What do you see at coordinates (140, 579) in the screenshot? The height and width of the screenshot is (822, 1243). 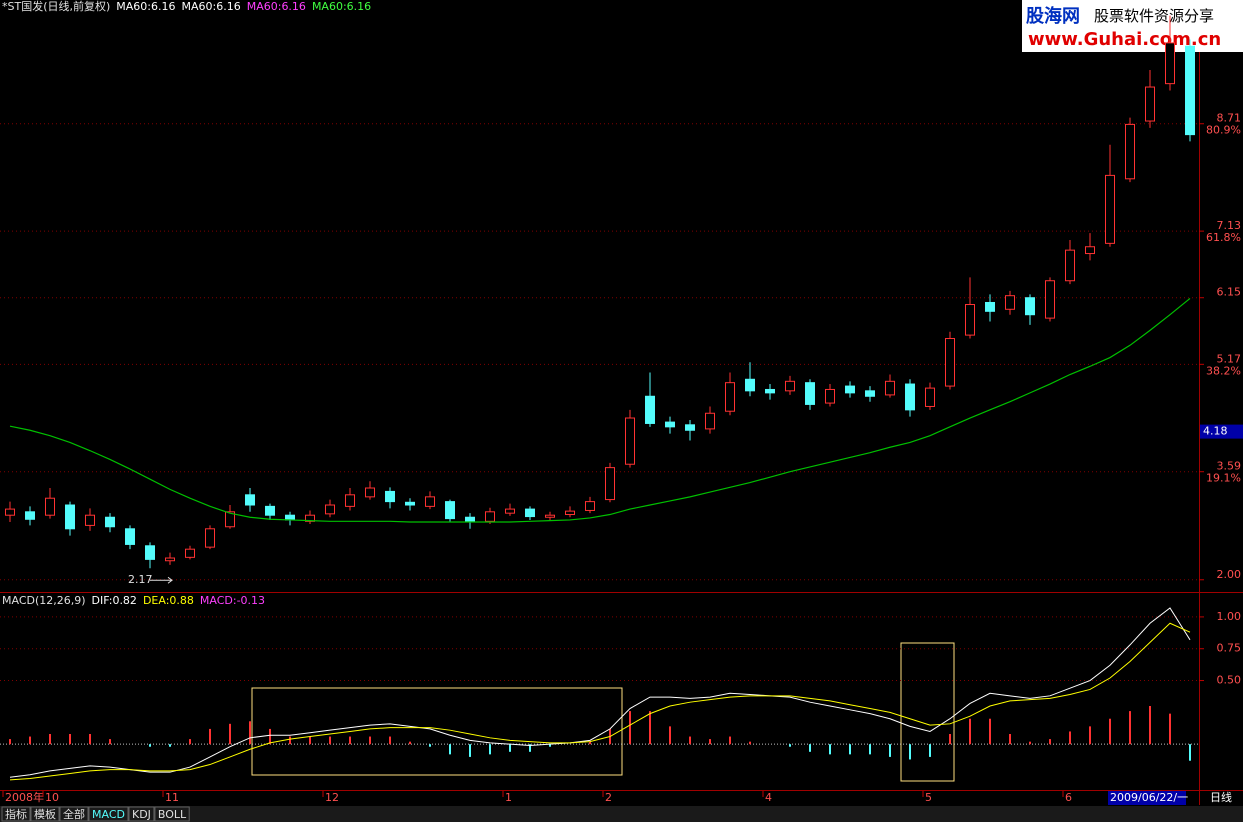 I see `low-label: 2.17` at bounding box center [140, 579].